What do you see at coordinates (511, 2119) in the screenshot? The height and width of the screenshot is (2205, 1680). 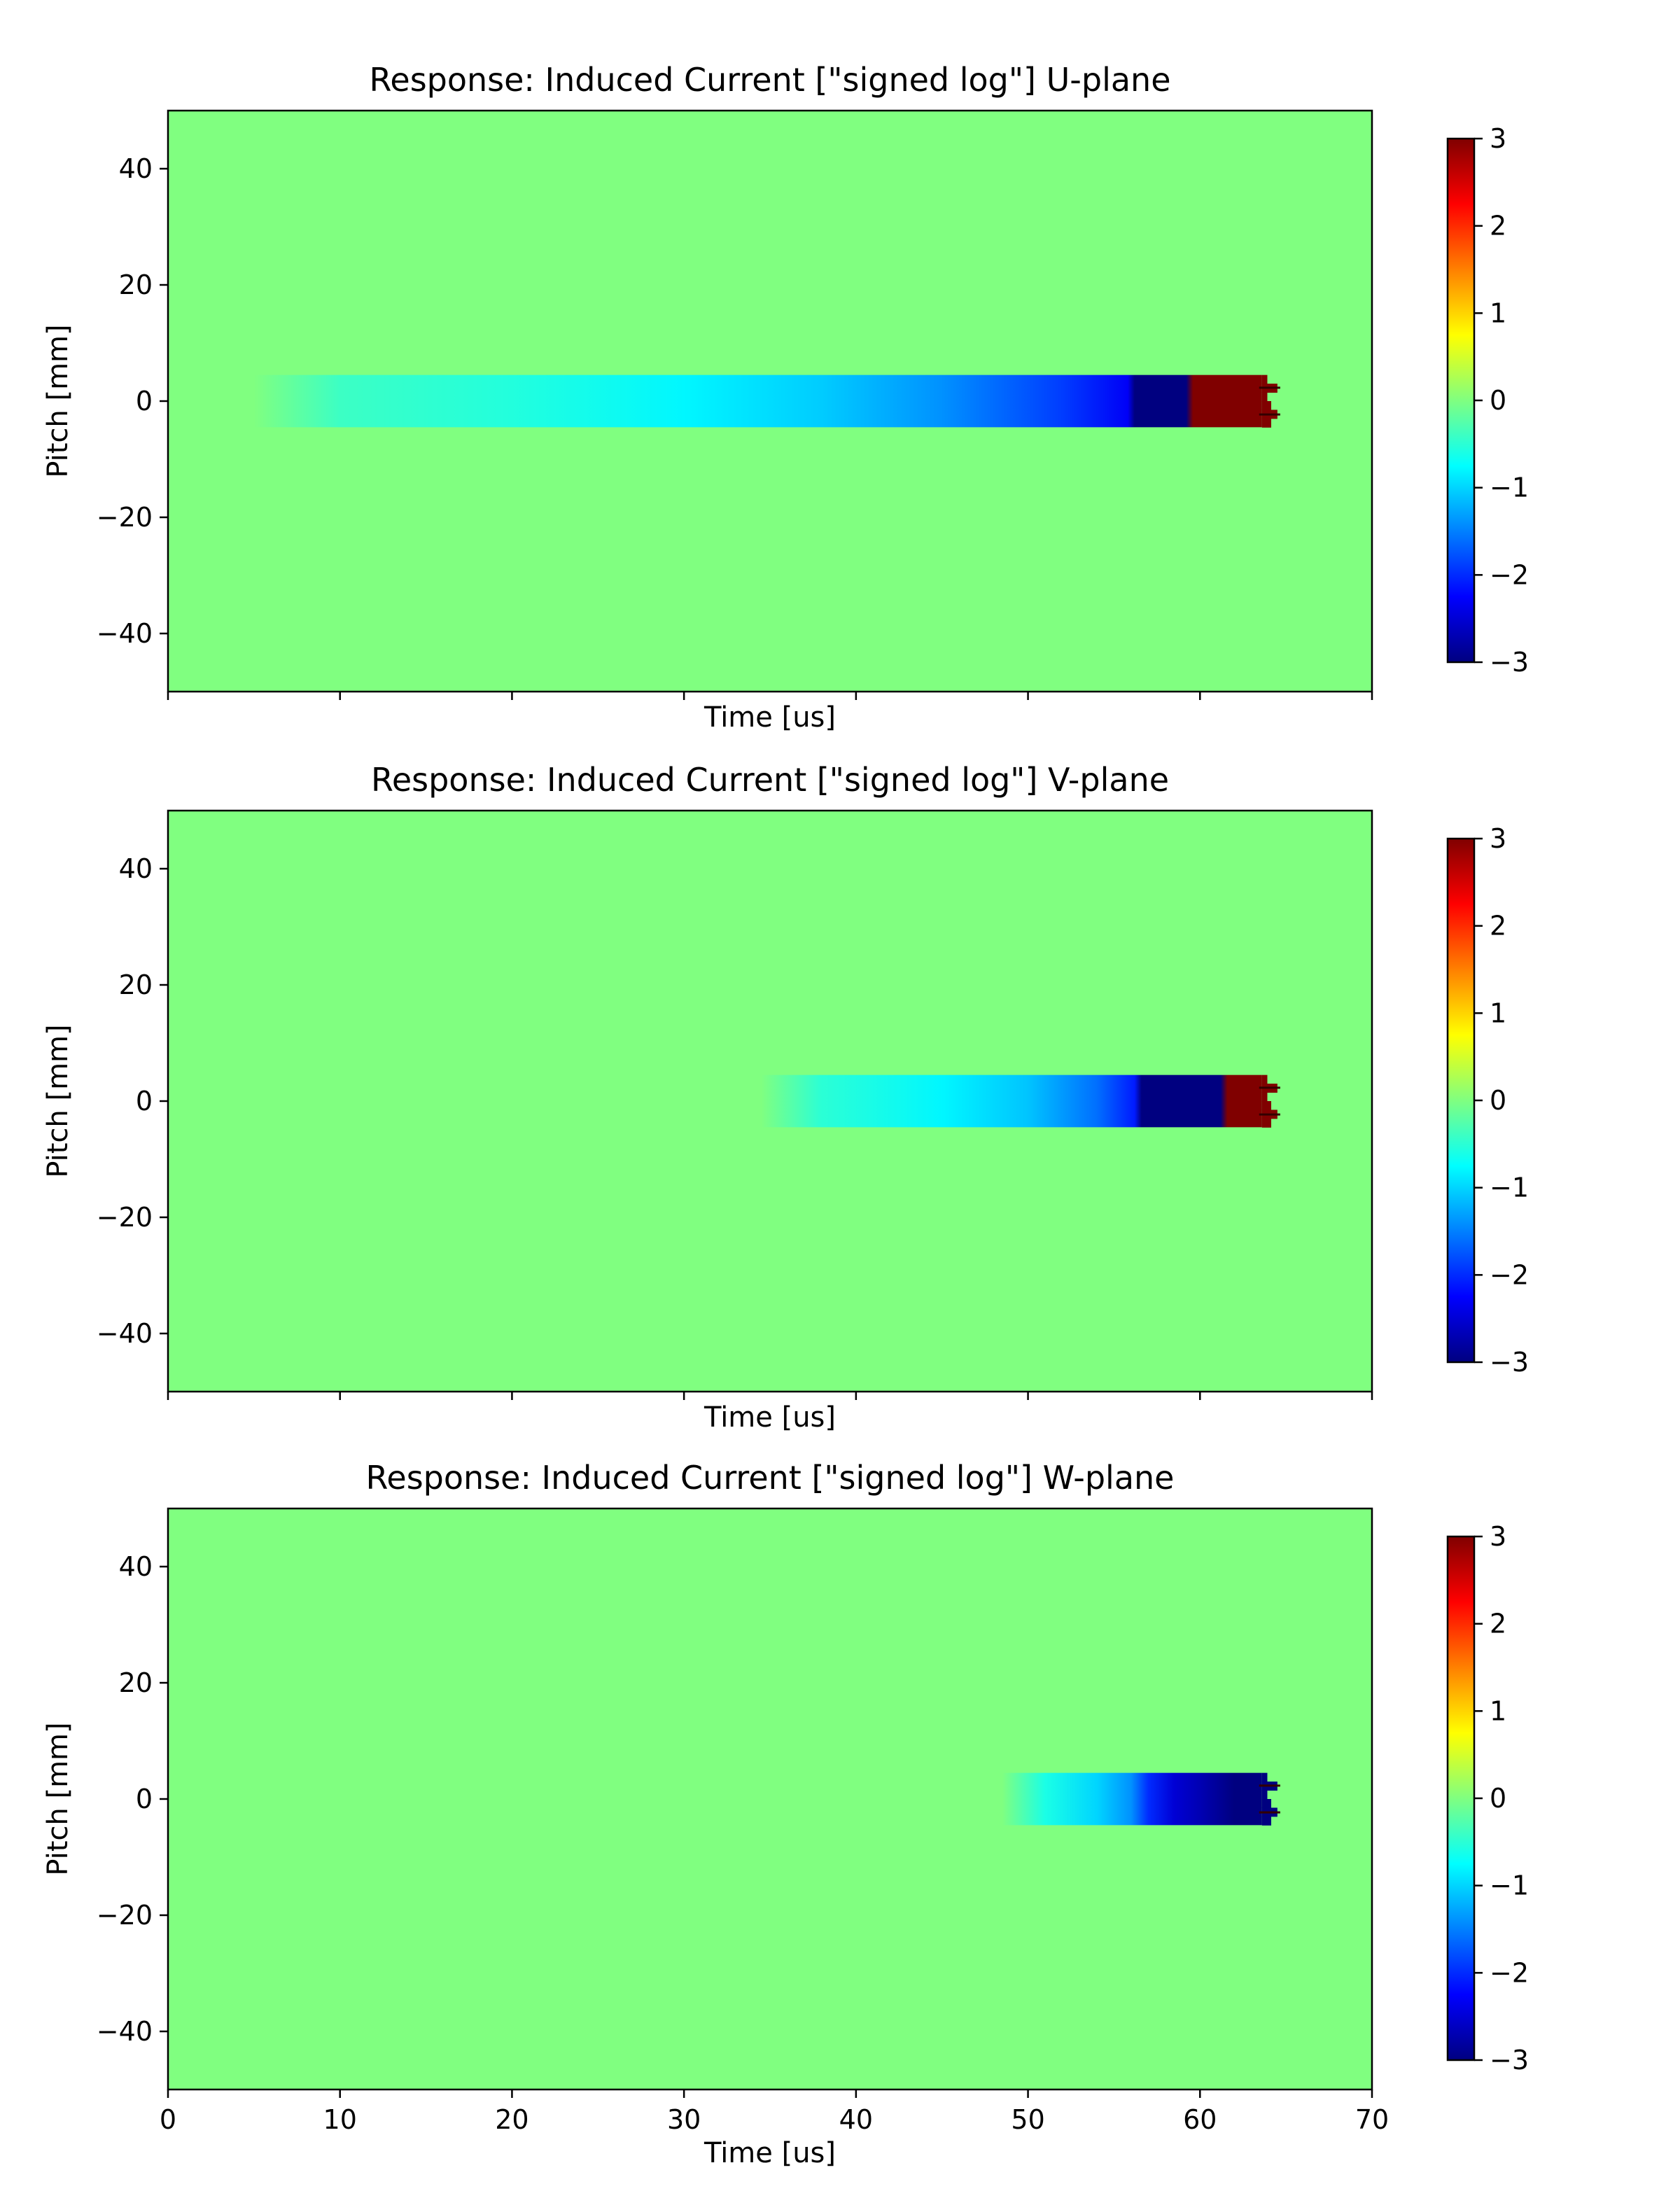 I see `x-tick-label: 20` at bounding box center [511, 2119].